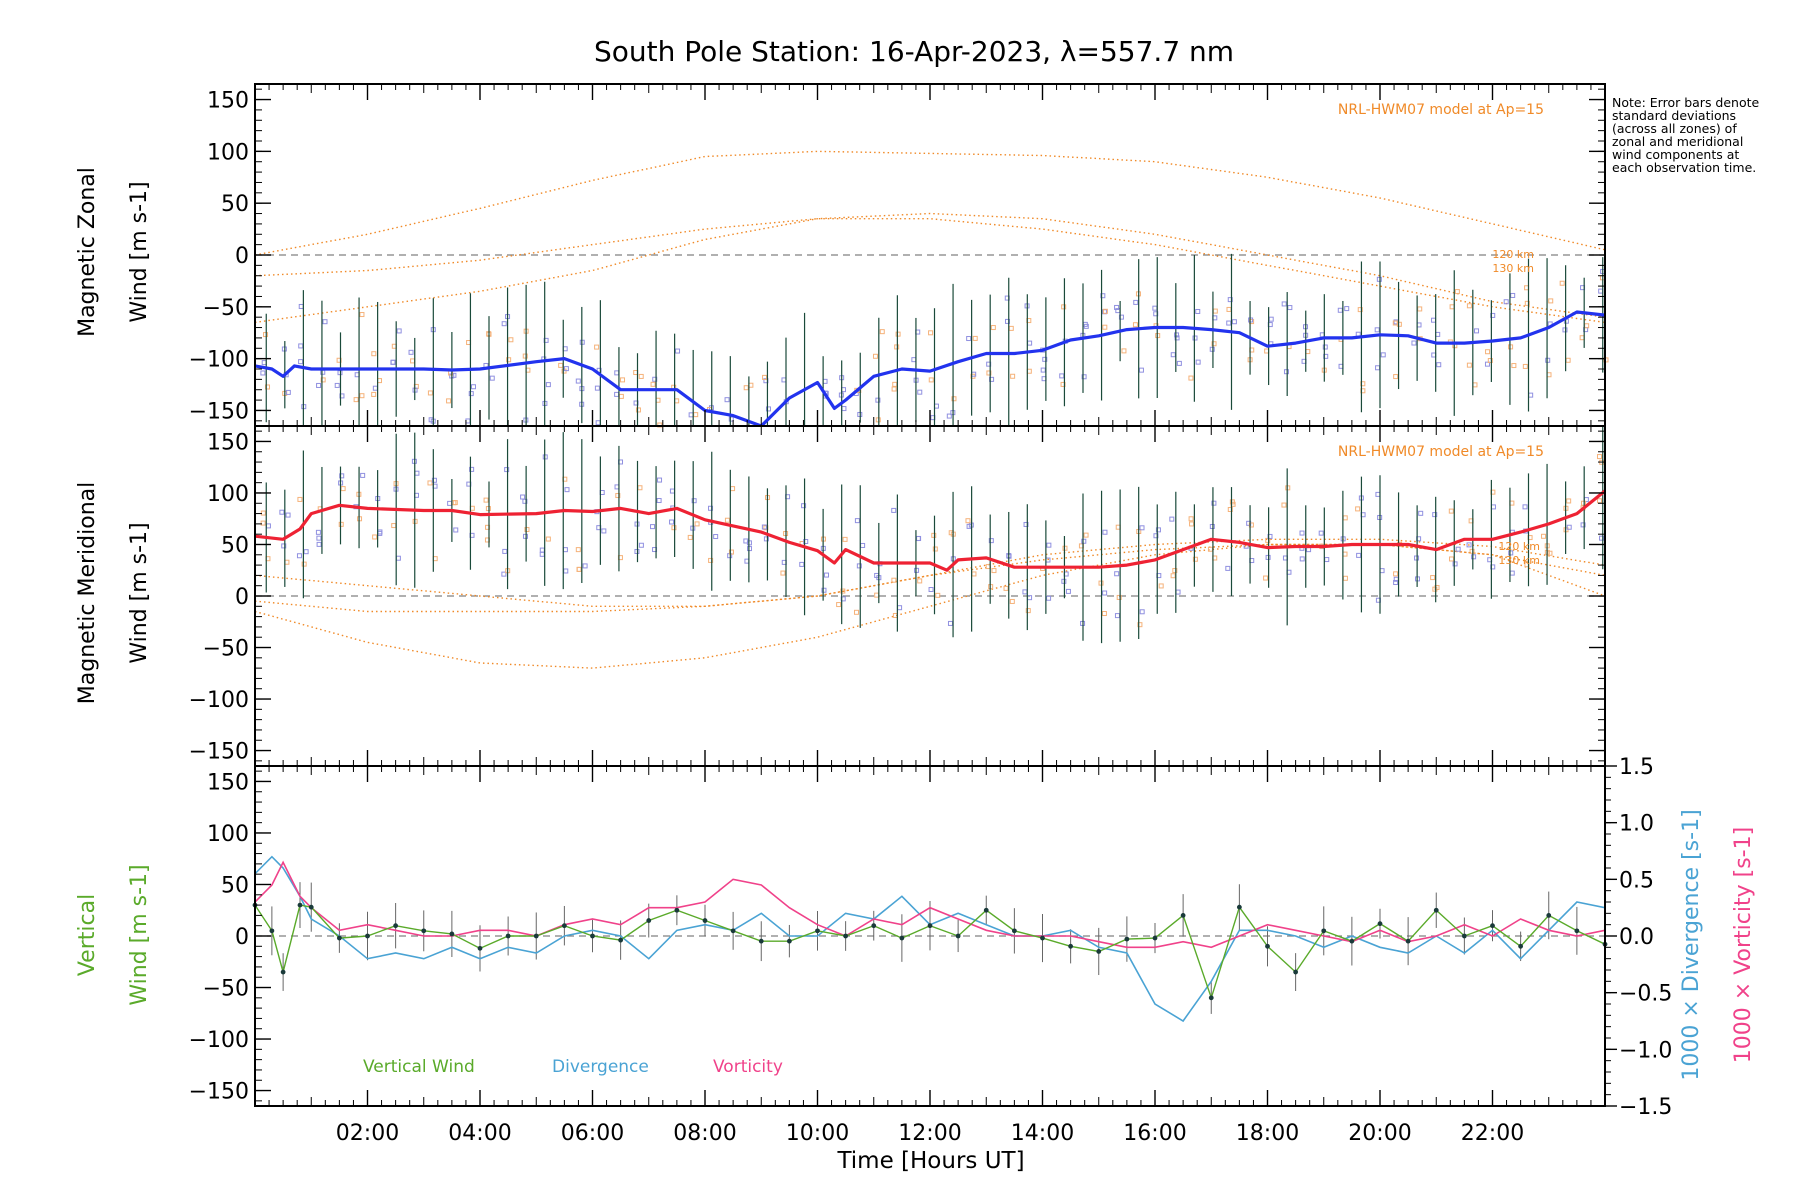  What do you see at coordinates (1645, 994) in the screenshot?
I see `y2-tick-label: −0.5` at bounding box center [1645, 994].